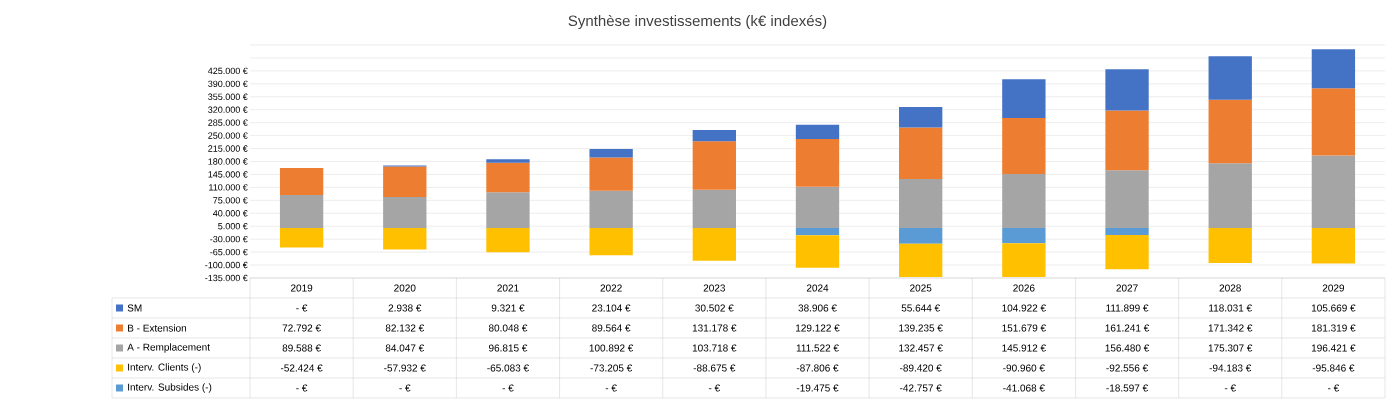 The height and width of the screenshot is (419, 1392). I want to click on data-label: 131.178 €, so click(714, 328).